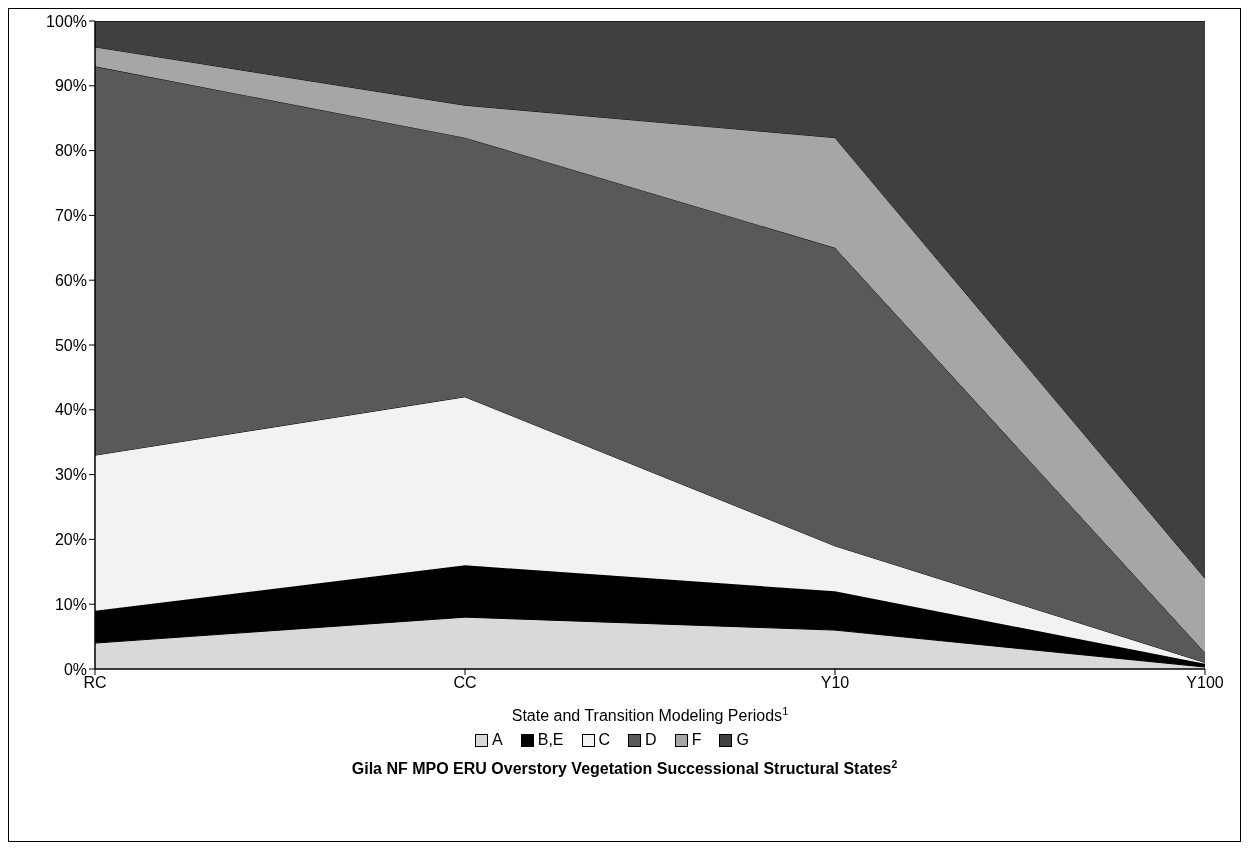  I want to click on legend-label: G, so click(742, 740).